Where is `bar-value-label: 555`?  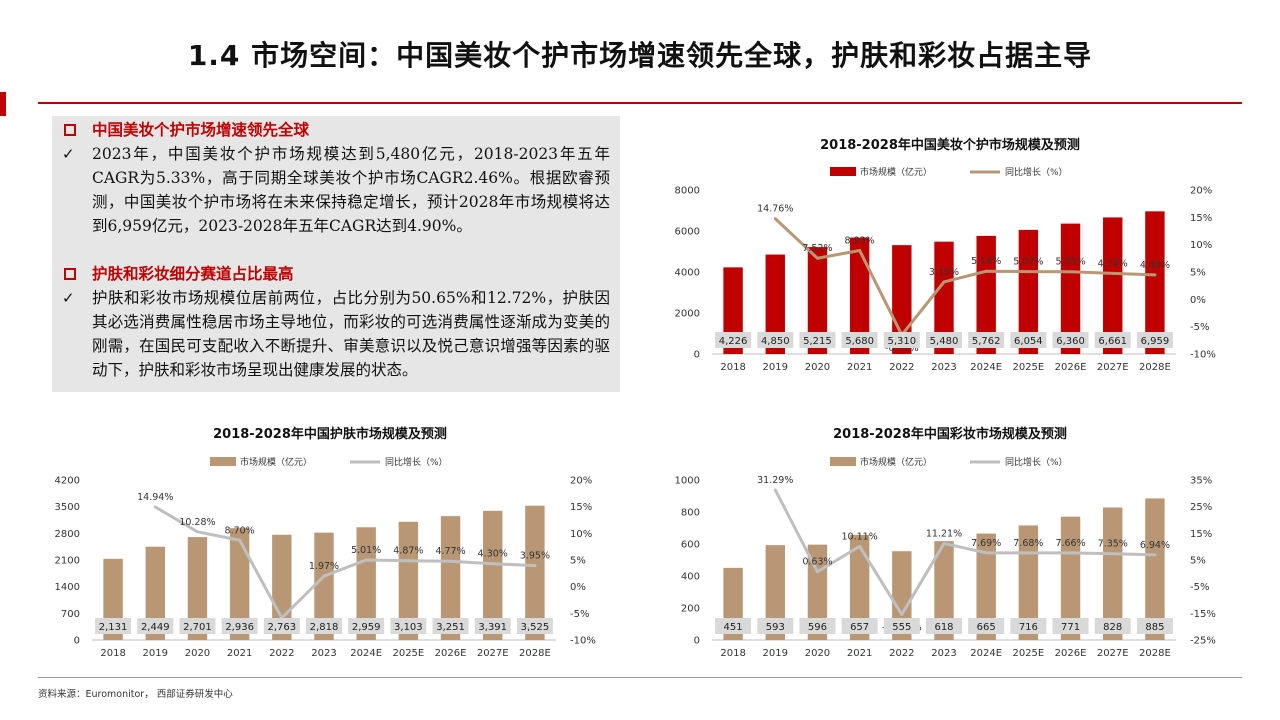 bar-value-label: 555 is located at coordinates (901, 627).